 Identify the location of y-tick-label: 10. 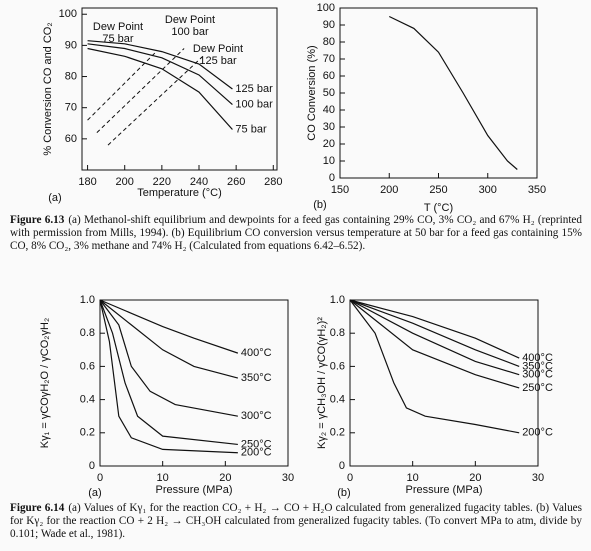
(329, 161).